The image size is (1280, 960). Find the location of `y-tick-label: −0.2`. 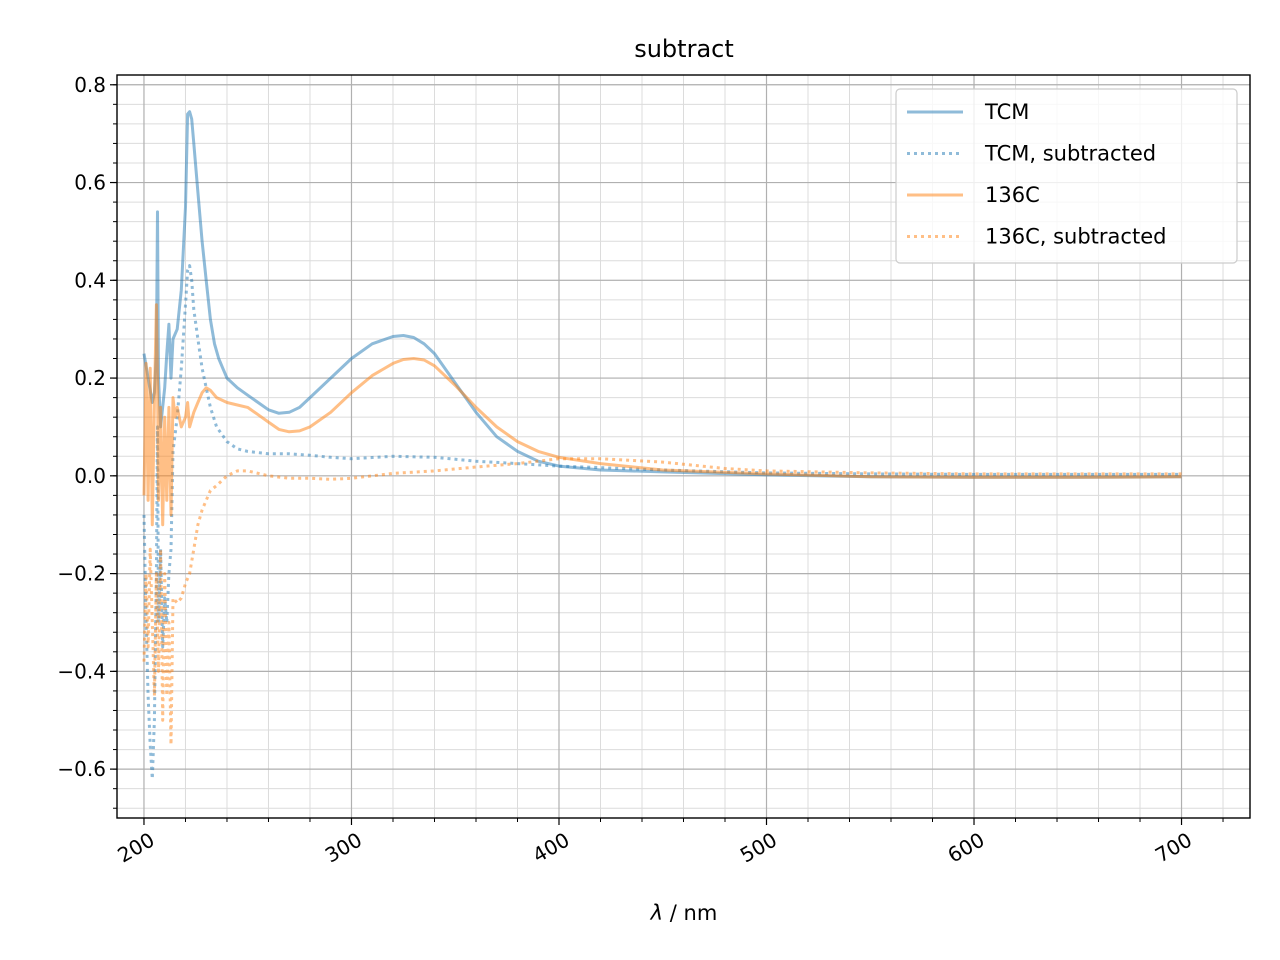

y-tick-label: −0.2 is located at coordinates (81, 574).